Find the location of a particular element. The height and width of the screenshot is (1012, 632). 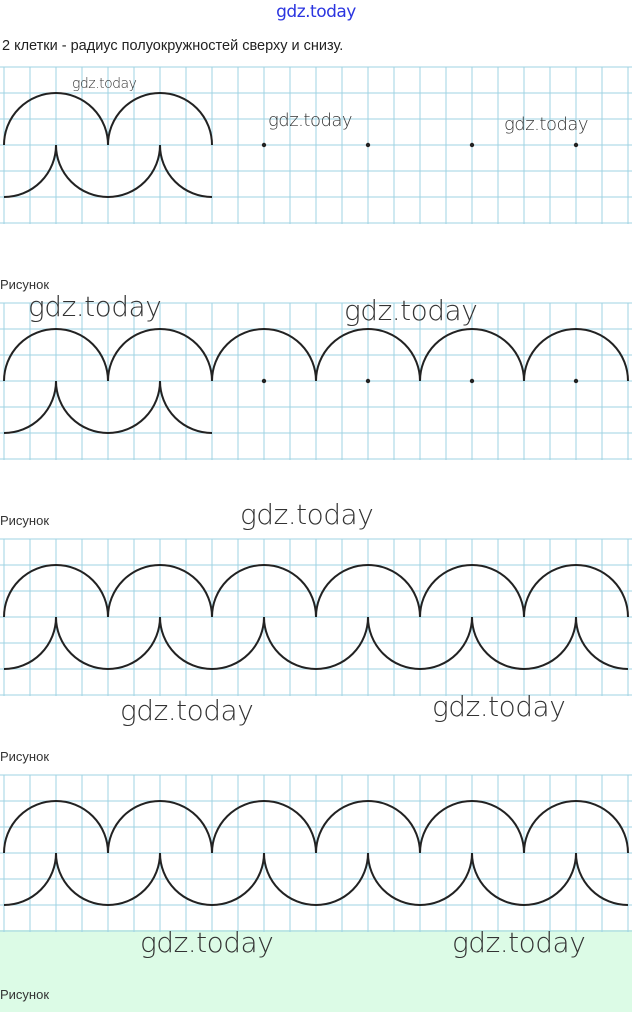

site-header-link: gdz.today is located at coordinates (316, 12).